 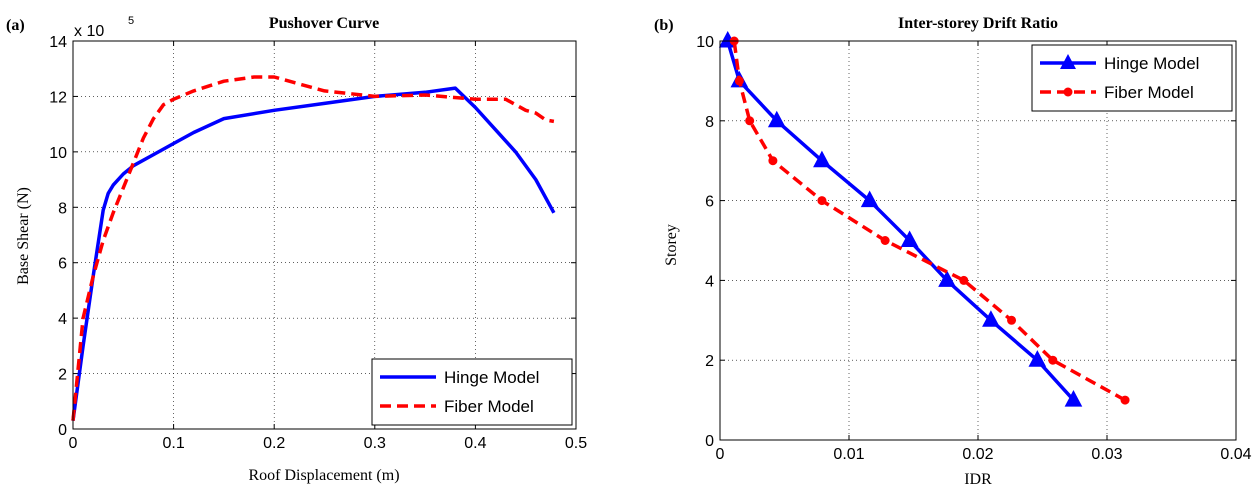 What do you see at coordinates (978, 479) in the screenshot?
I see `x-axis-label: IDR` at bounding box center [978, 479].